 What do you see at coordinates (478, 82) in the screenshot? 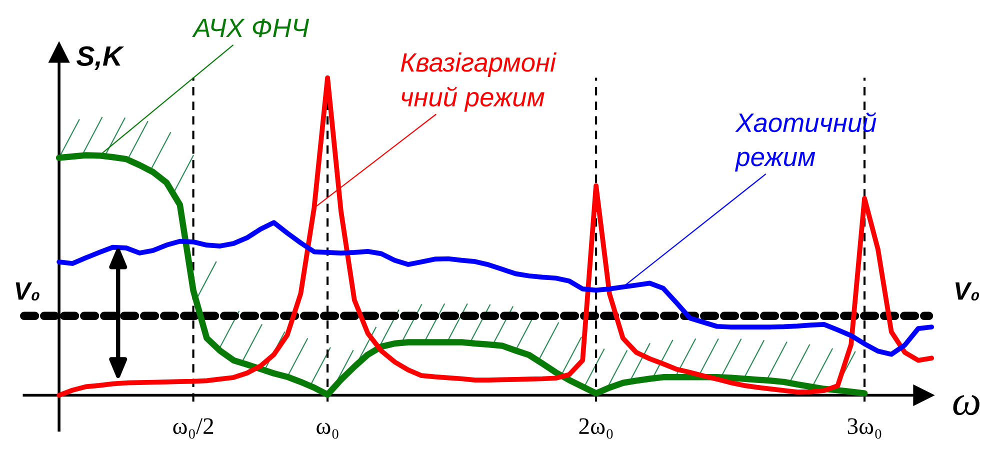
I see `text: Квазігармоні чний режим` at bounding box center [478, 82].